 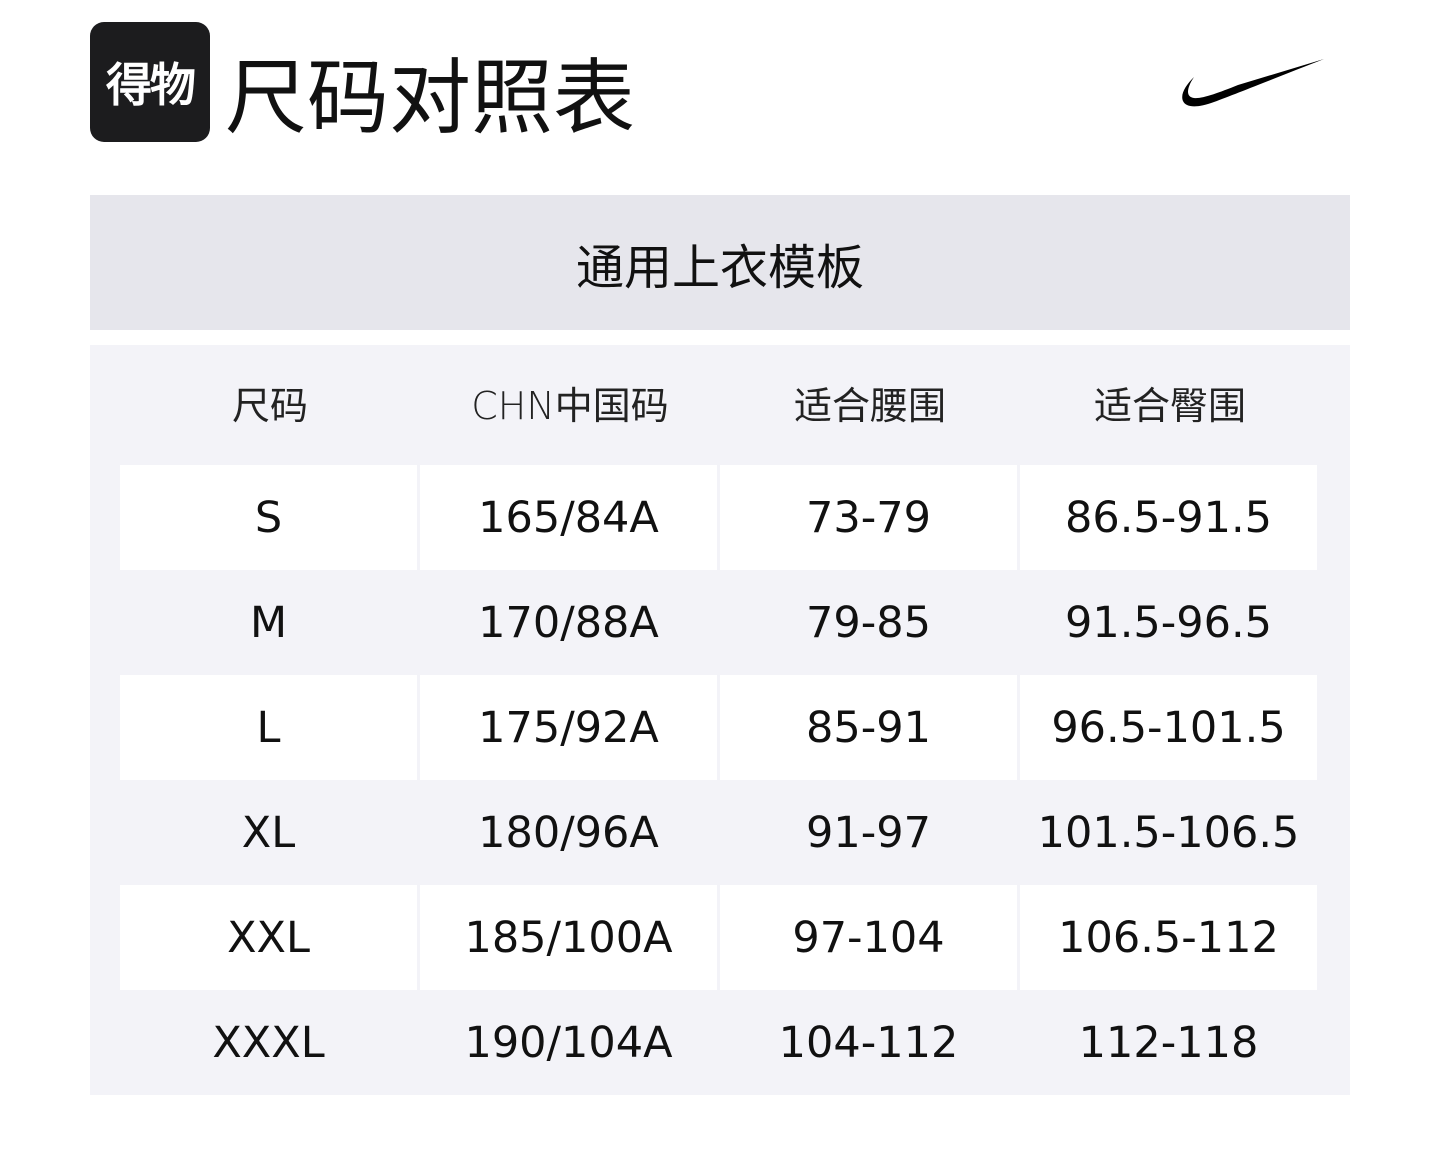 What do you see at coordinates (568, 937) in the screenshot?
I see `table-cell: 185/100A` at bounding box center [568, 937].